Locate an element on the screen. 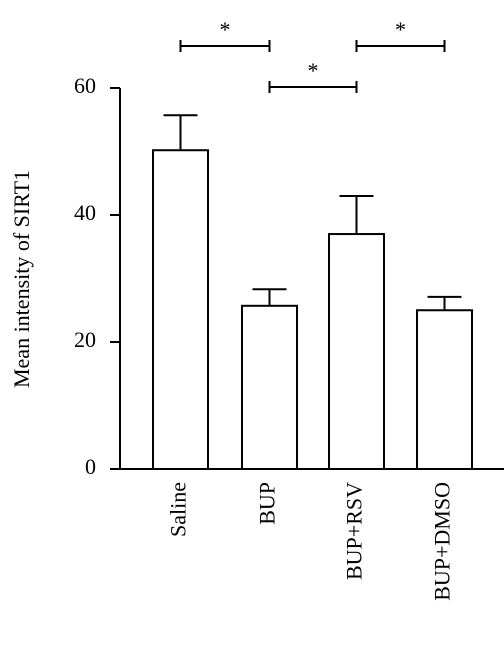 The width and height of the screenshot is (504, 661). y-tick-label: 0 is located at coordinates (90, 466).